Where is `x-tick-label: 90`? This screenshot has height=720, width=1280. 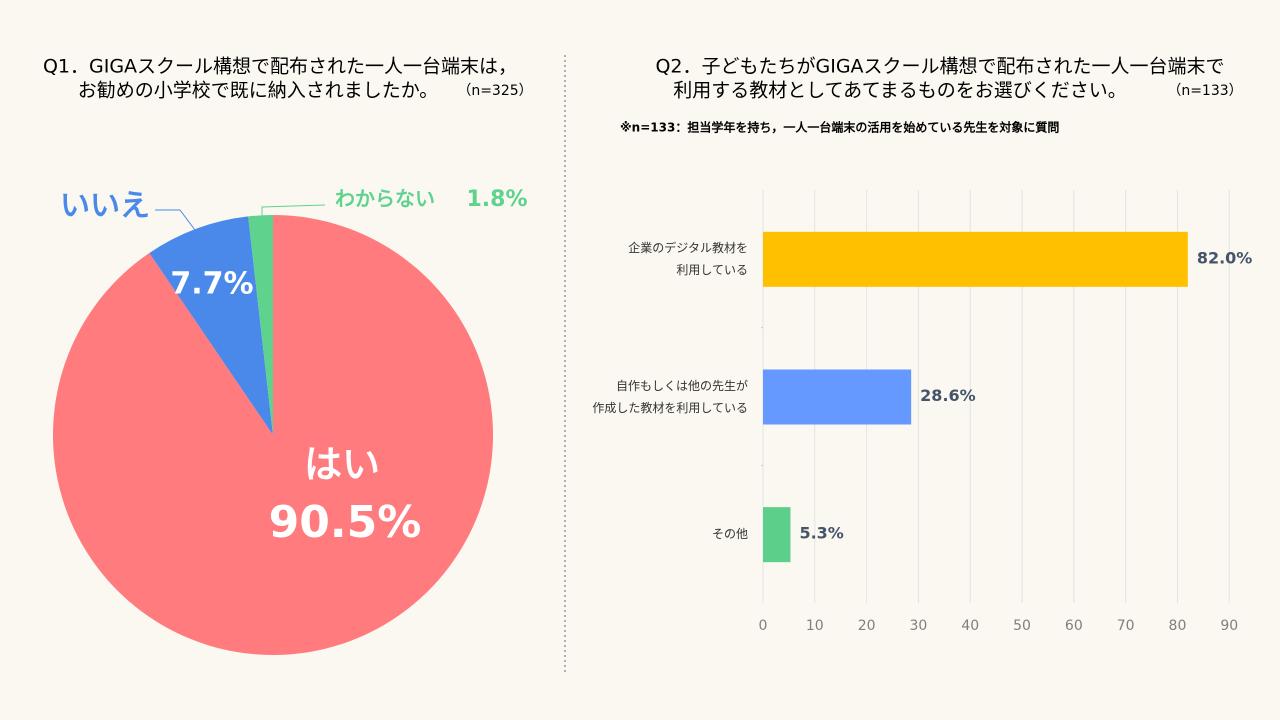 x-tick-label: 90 is located at coordinates (1229, 626).